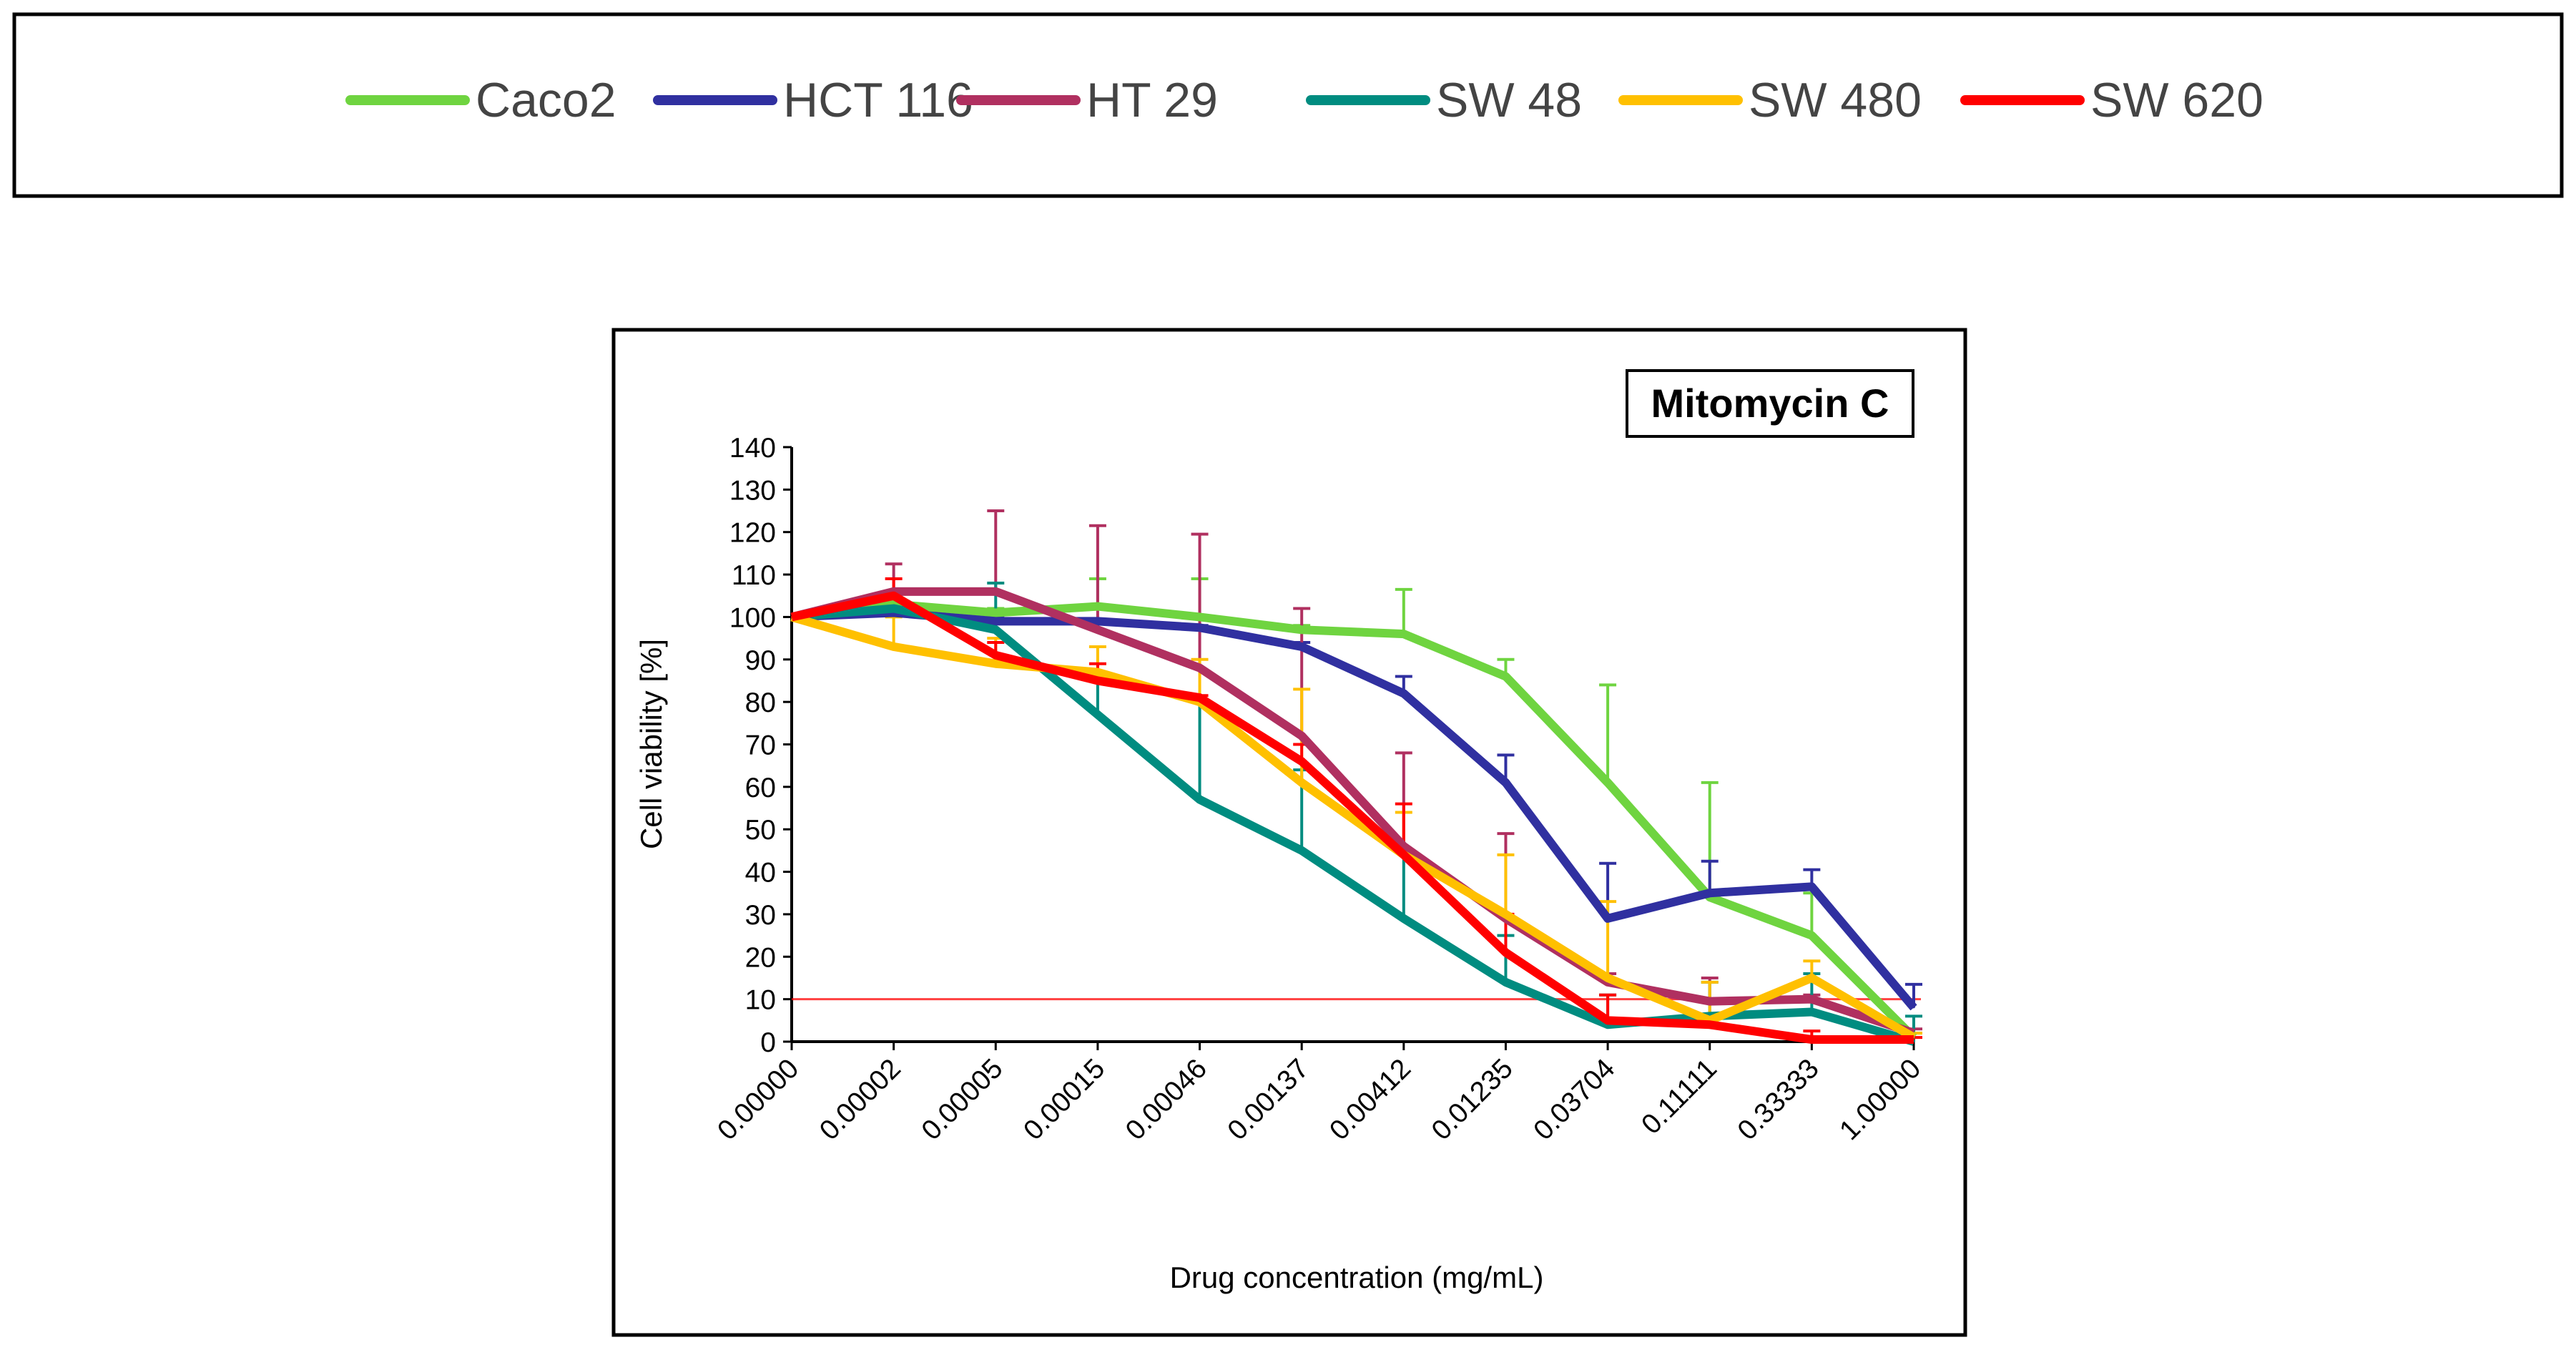 This screenshot has height=1350, width=2576. I want to click on chart-title-box, so click(1770, 403).